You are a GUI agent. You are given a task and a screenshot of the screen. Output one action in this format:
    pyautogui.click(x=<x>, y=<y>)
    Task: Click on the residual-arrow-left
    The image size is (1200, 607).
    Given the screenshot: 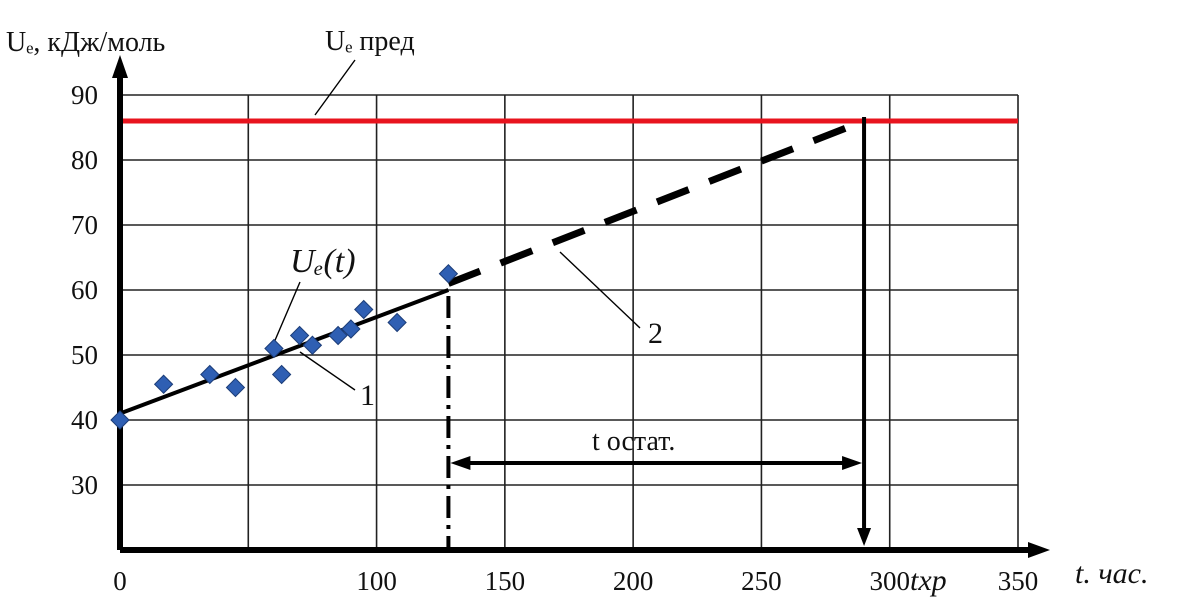 What is the action you would take?
    pyautogui.click(x=460, y=463)
    